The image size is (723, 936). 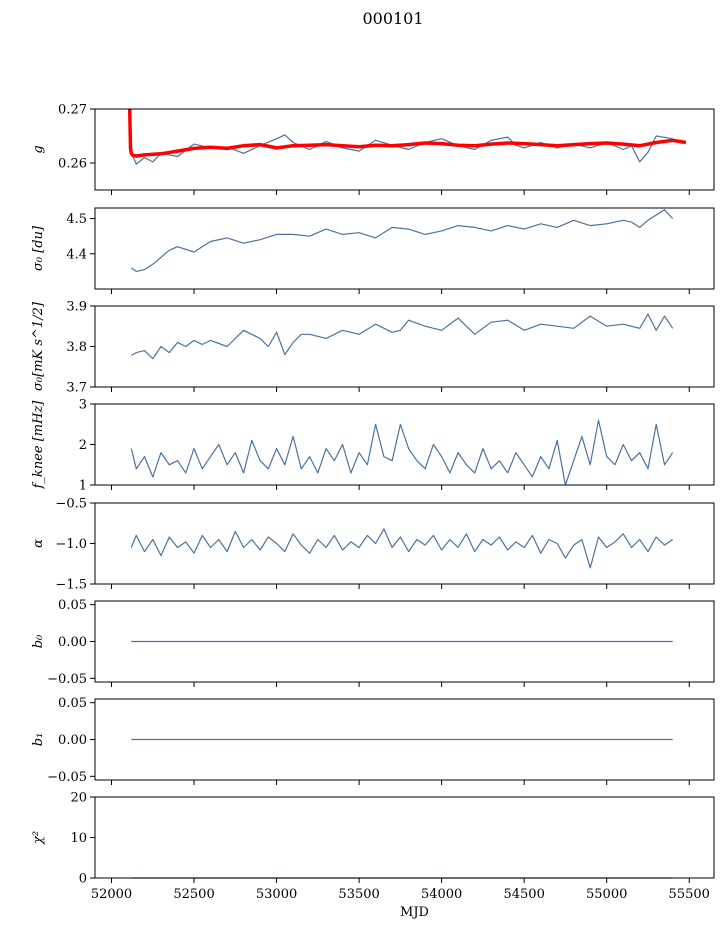 I want to click on y-tick-label: −1.5, so click(x=71, y=585).